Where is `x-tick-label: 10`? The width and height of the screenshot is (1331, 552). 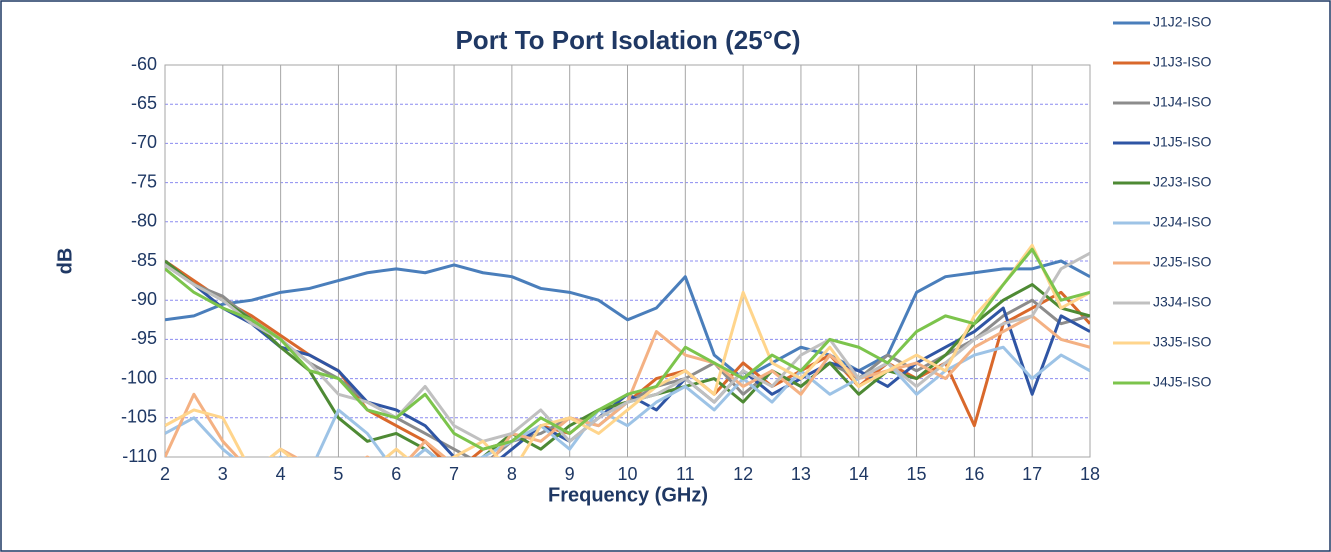 x-tick-label: 10 is located at coordinates (627, 474).